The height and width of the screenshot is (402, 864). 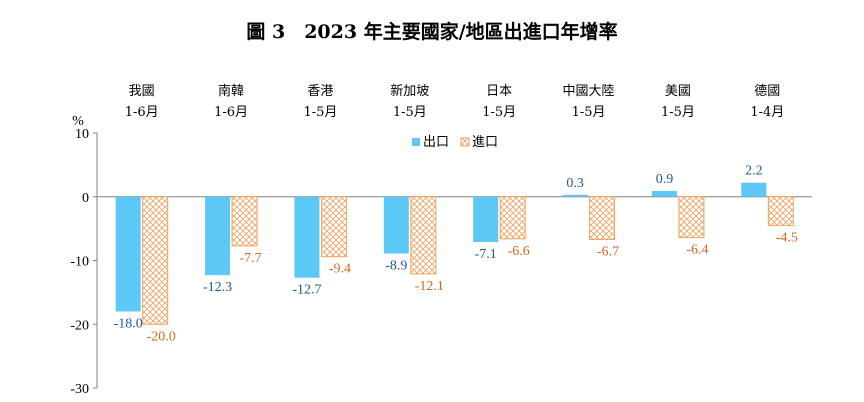 I want to click on category-name: 美國, so click(x=678, y=91).